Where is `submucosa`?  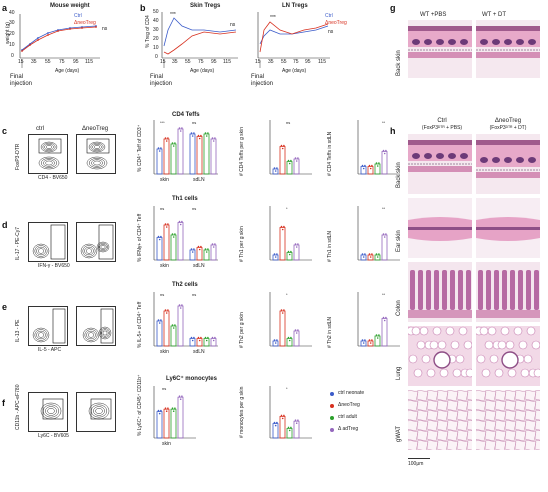 submucosa is located at coordinates (508, 314).